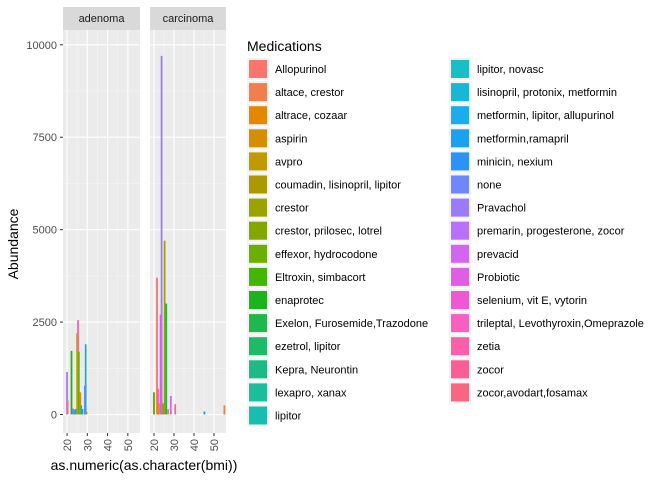  Describe the element at coordinates (515, 162) in the screenshot. I see `legend-item-label: minicin, nexium` at that location.